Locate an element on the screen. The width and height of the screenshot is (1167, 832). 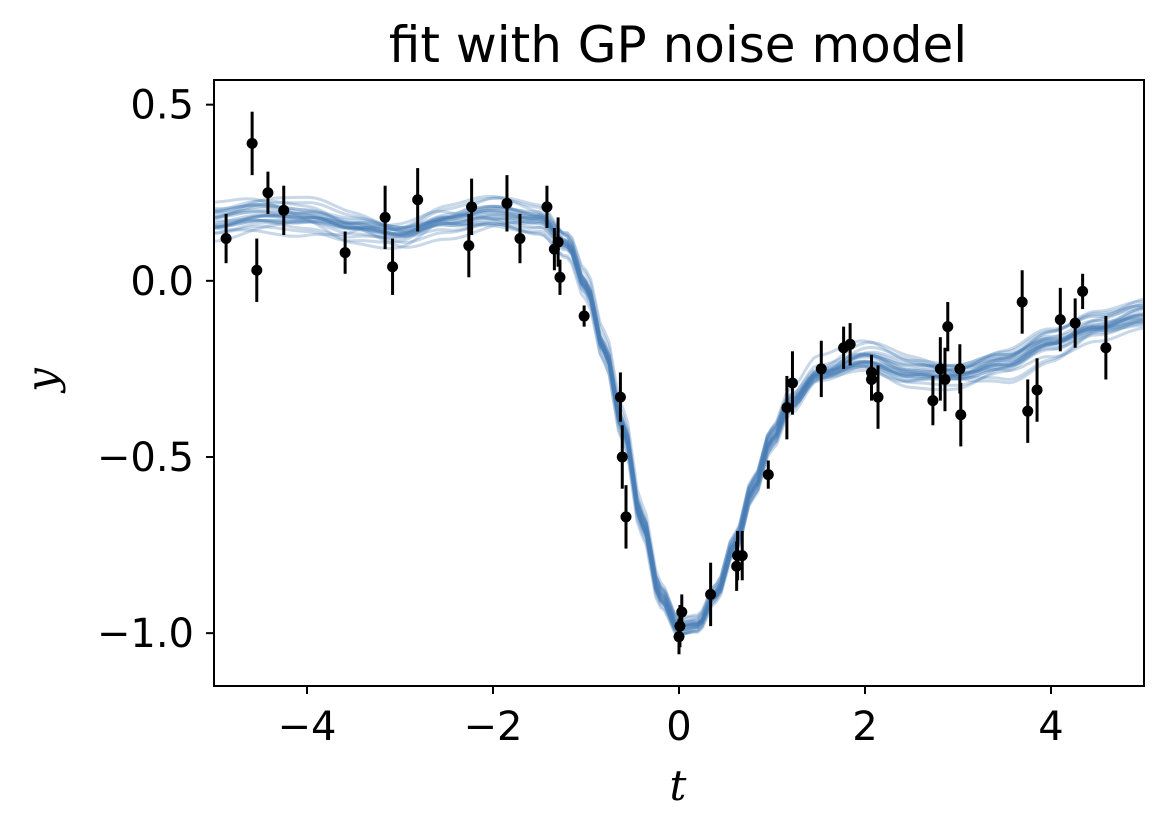
x-axis-label: t is located at coordinates (678, 785).